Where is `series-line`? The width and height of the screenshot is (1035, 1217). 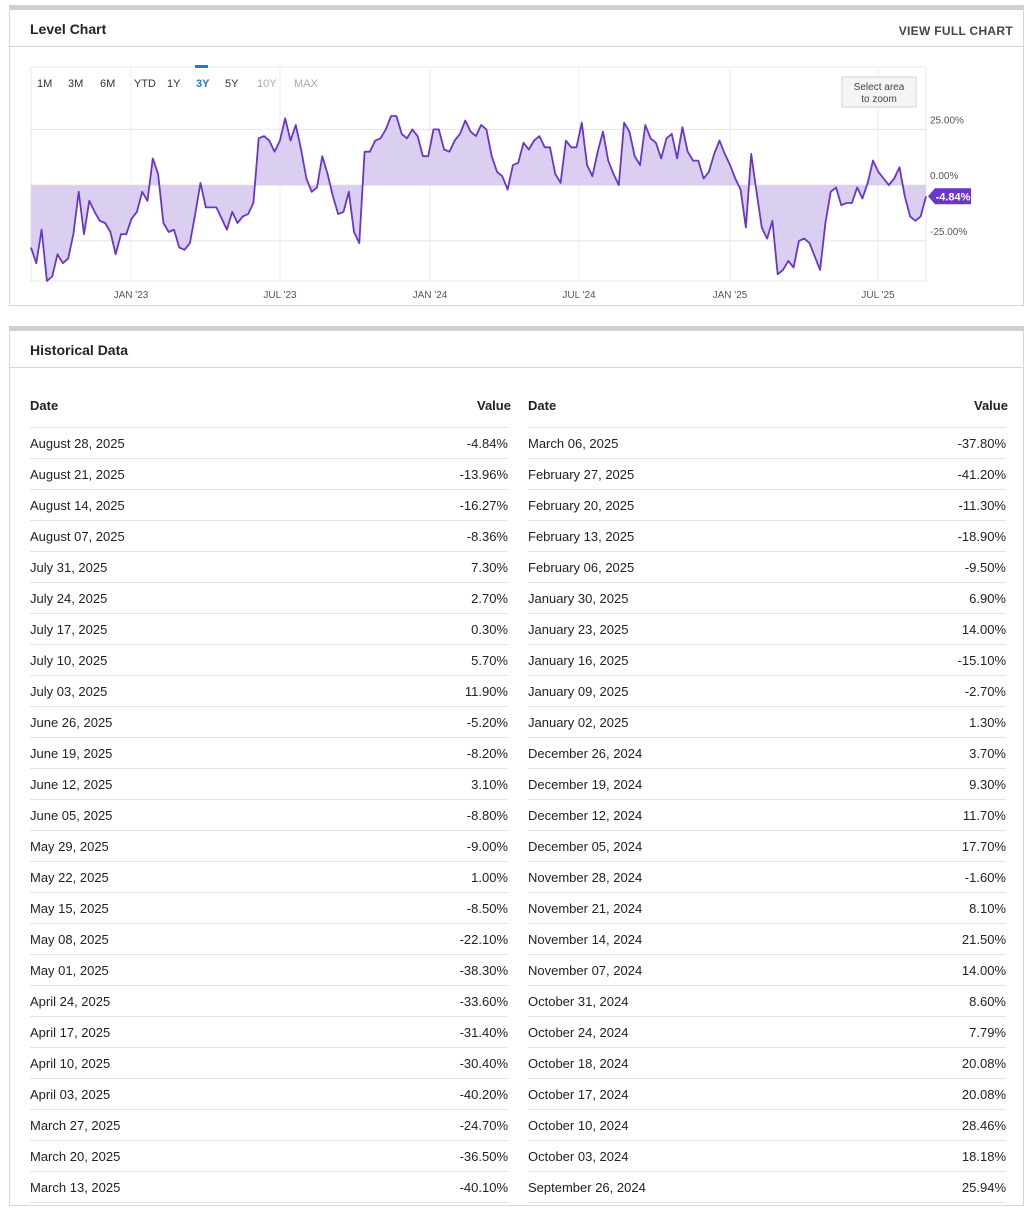
series-line is located at coordinates (478, 198).